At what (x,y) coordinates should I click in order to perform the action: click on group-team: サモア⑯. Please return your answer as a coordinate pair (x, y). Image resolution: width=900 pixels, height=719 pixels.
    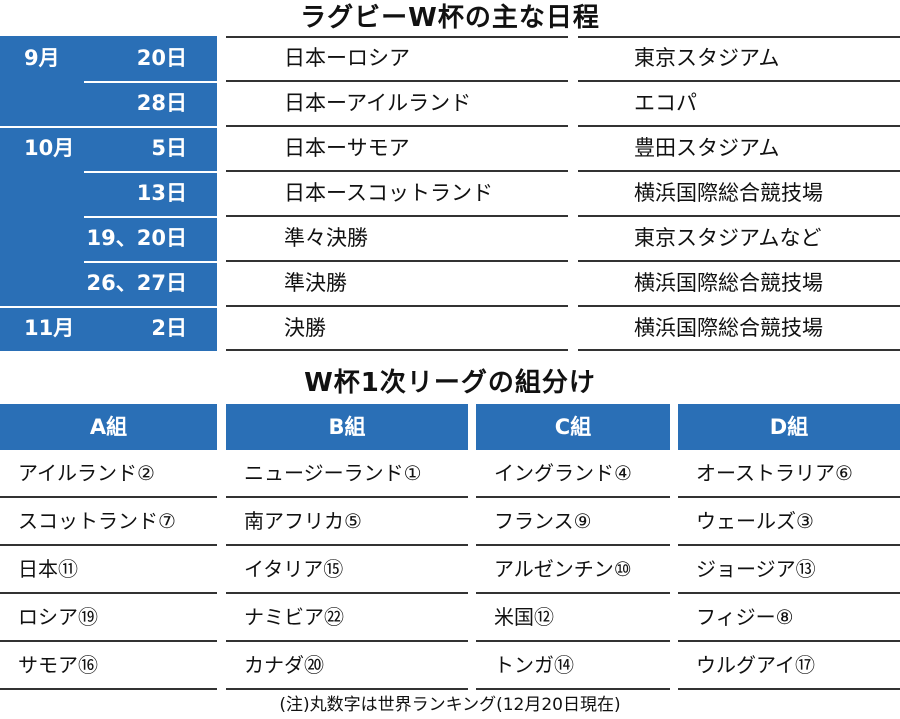
    Looking at the image, I should click on (58, 665).